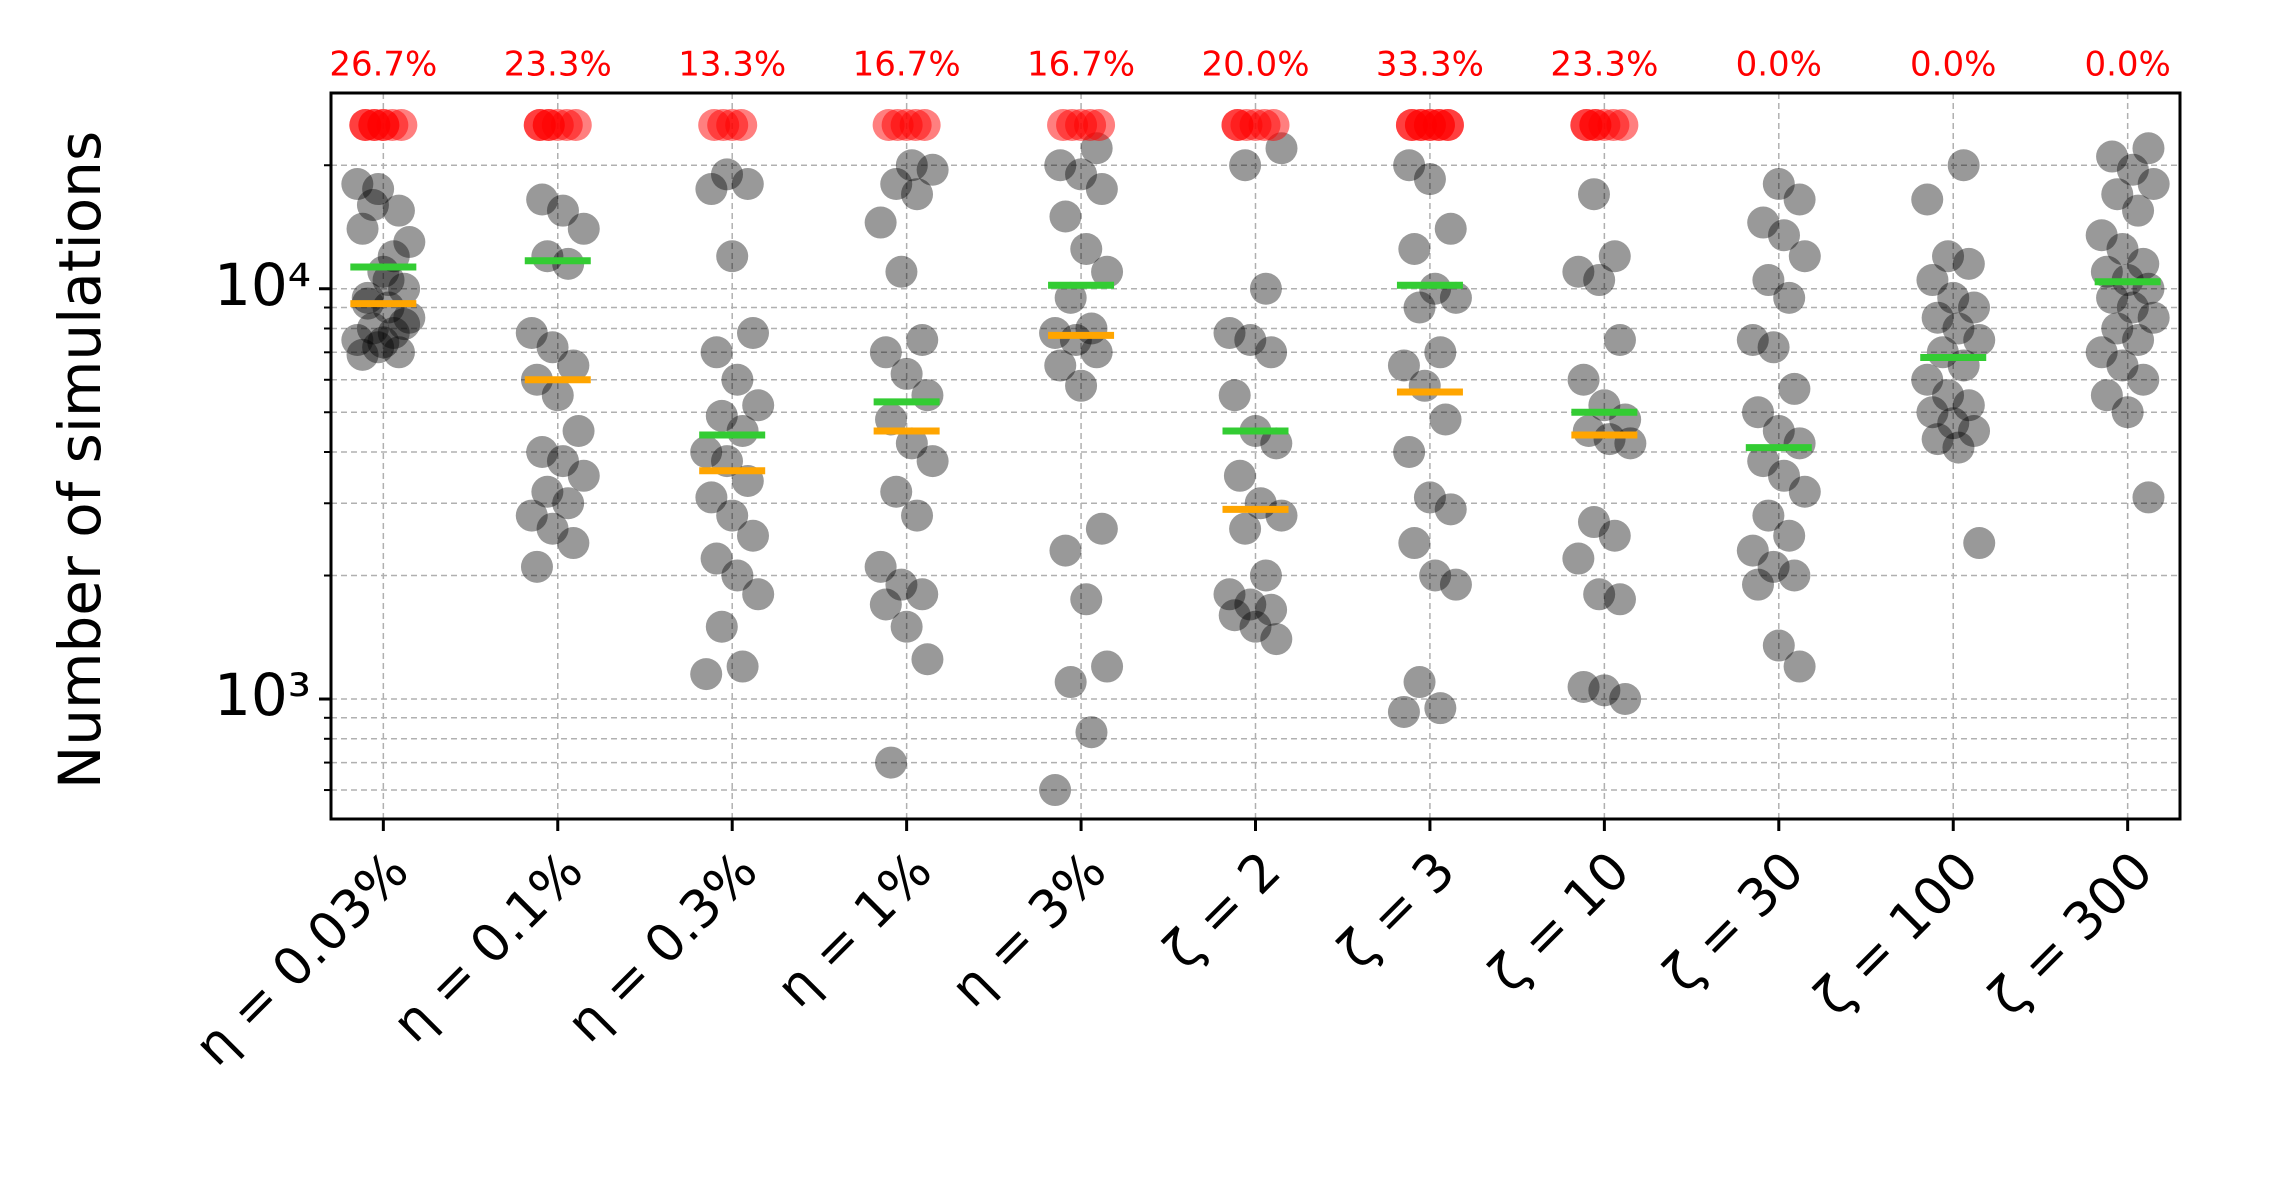 The width and height of the screenshot is (2272, 1193). I want to click on fail-pct-label: 13.3%, so click(732, 65).